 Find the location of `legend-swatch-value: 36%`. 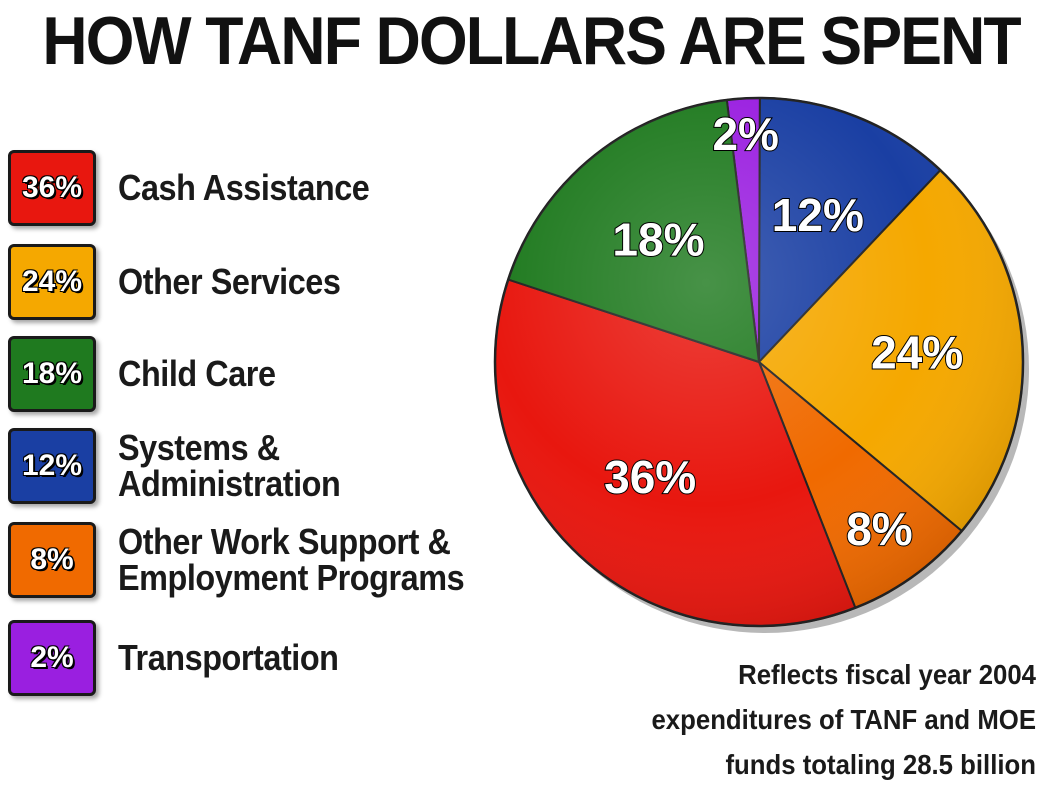

legend-swatch-value: 36% is located at coordinates (52, 187).